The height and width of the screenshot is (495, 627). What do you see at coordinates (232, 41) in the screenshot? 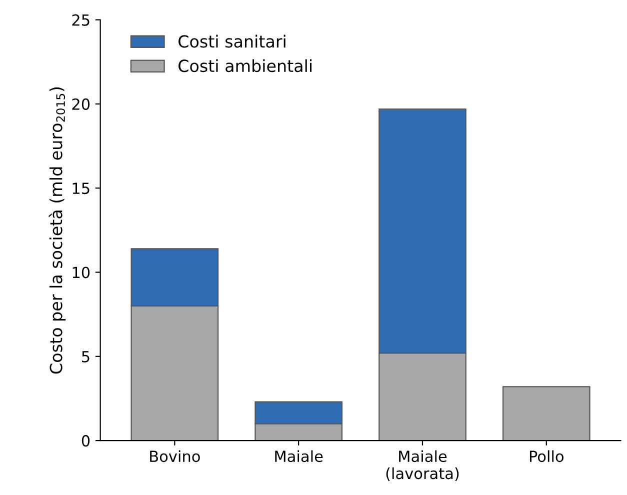
I see `legend-label: Costi sanitari` at bounding box center [232, 41].